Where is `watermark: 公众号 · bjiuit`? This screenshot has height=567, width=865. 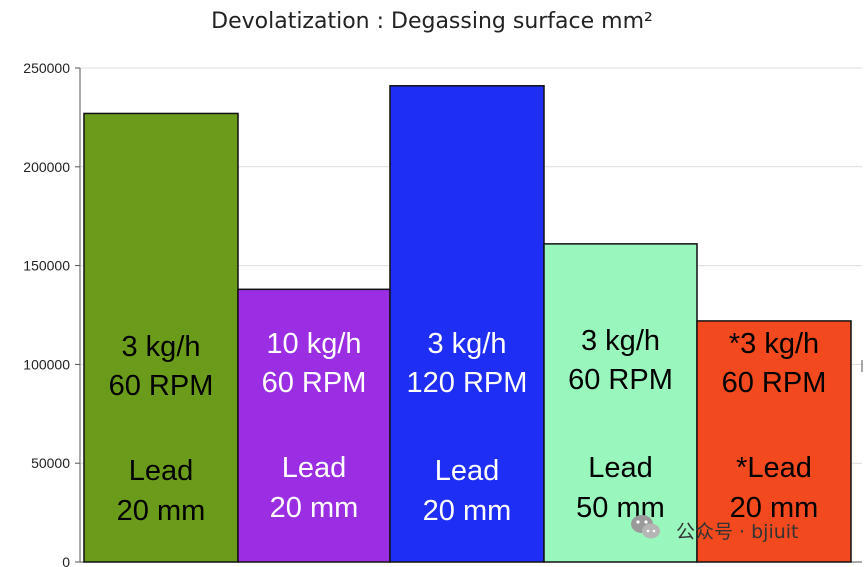 watermark: 公众号 · bjiuit is located at coordinates (715, 529).